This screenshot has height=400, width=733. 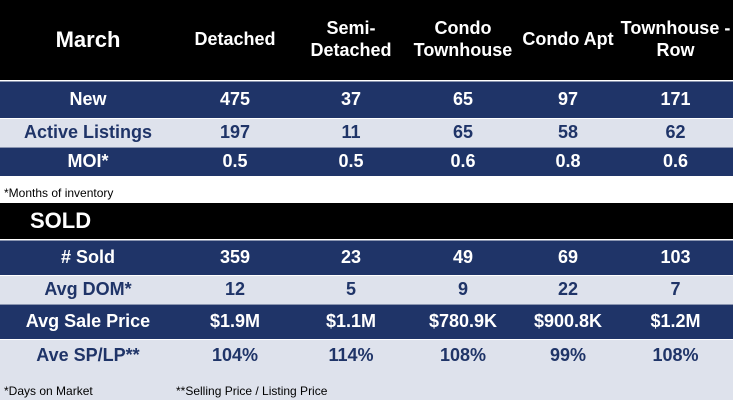 What do you see at coordinates (568, 355) in the screenshot?
I see `cell-value: 99%` at bounding box center [568, 355].